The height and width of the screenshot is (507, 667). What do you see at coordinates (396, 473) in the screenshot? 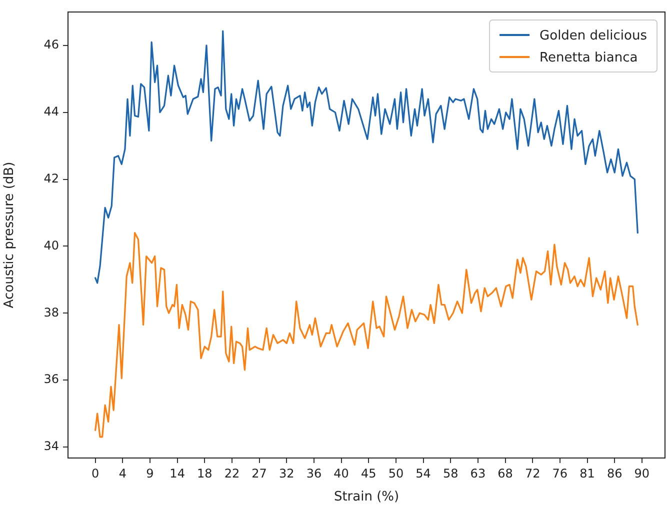
I see `x-tick-label: 50` at bounding box center [396, 473].